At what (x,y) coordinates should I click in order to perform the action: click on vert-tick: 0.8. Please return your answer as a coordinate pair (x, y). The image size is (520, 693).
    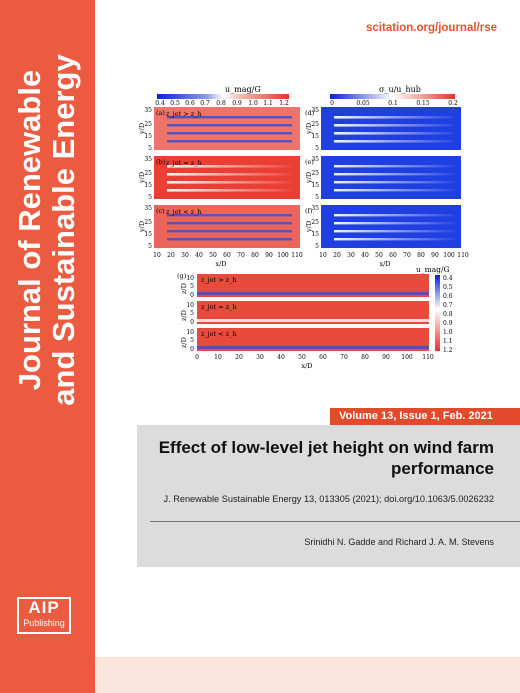
    Looking at the image, I should click on (448, 314).